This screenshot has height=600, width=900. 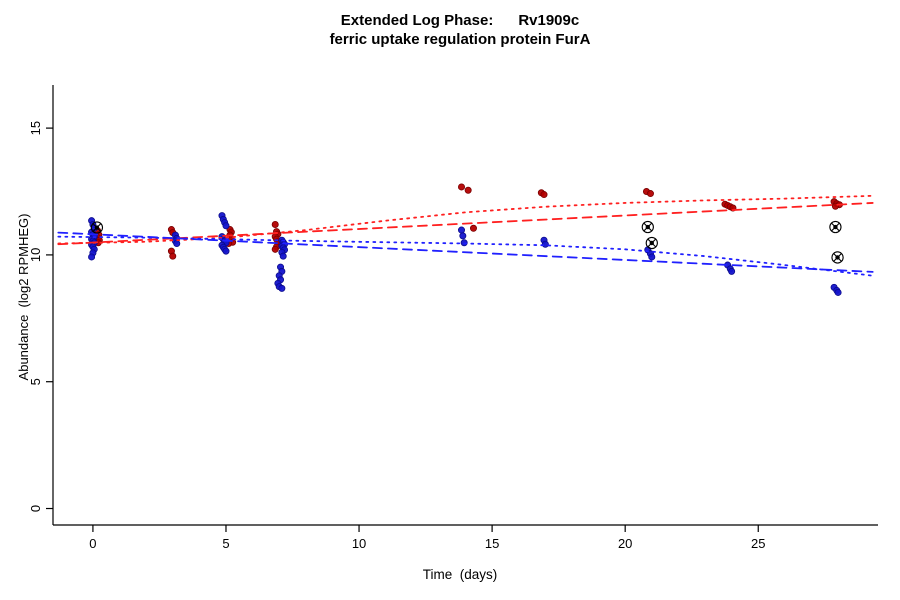 I want to click on chart-title-line2: ferric uptake regulation protein FurA, so click(x=460, y=39).